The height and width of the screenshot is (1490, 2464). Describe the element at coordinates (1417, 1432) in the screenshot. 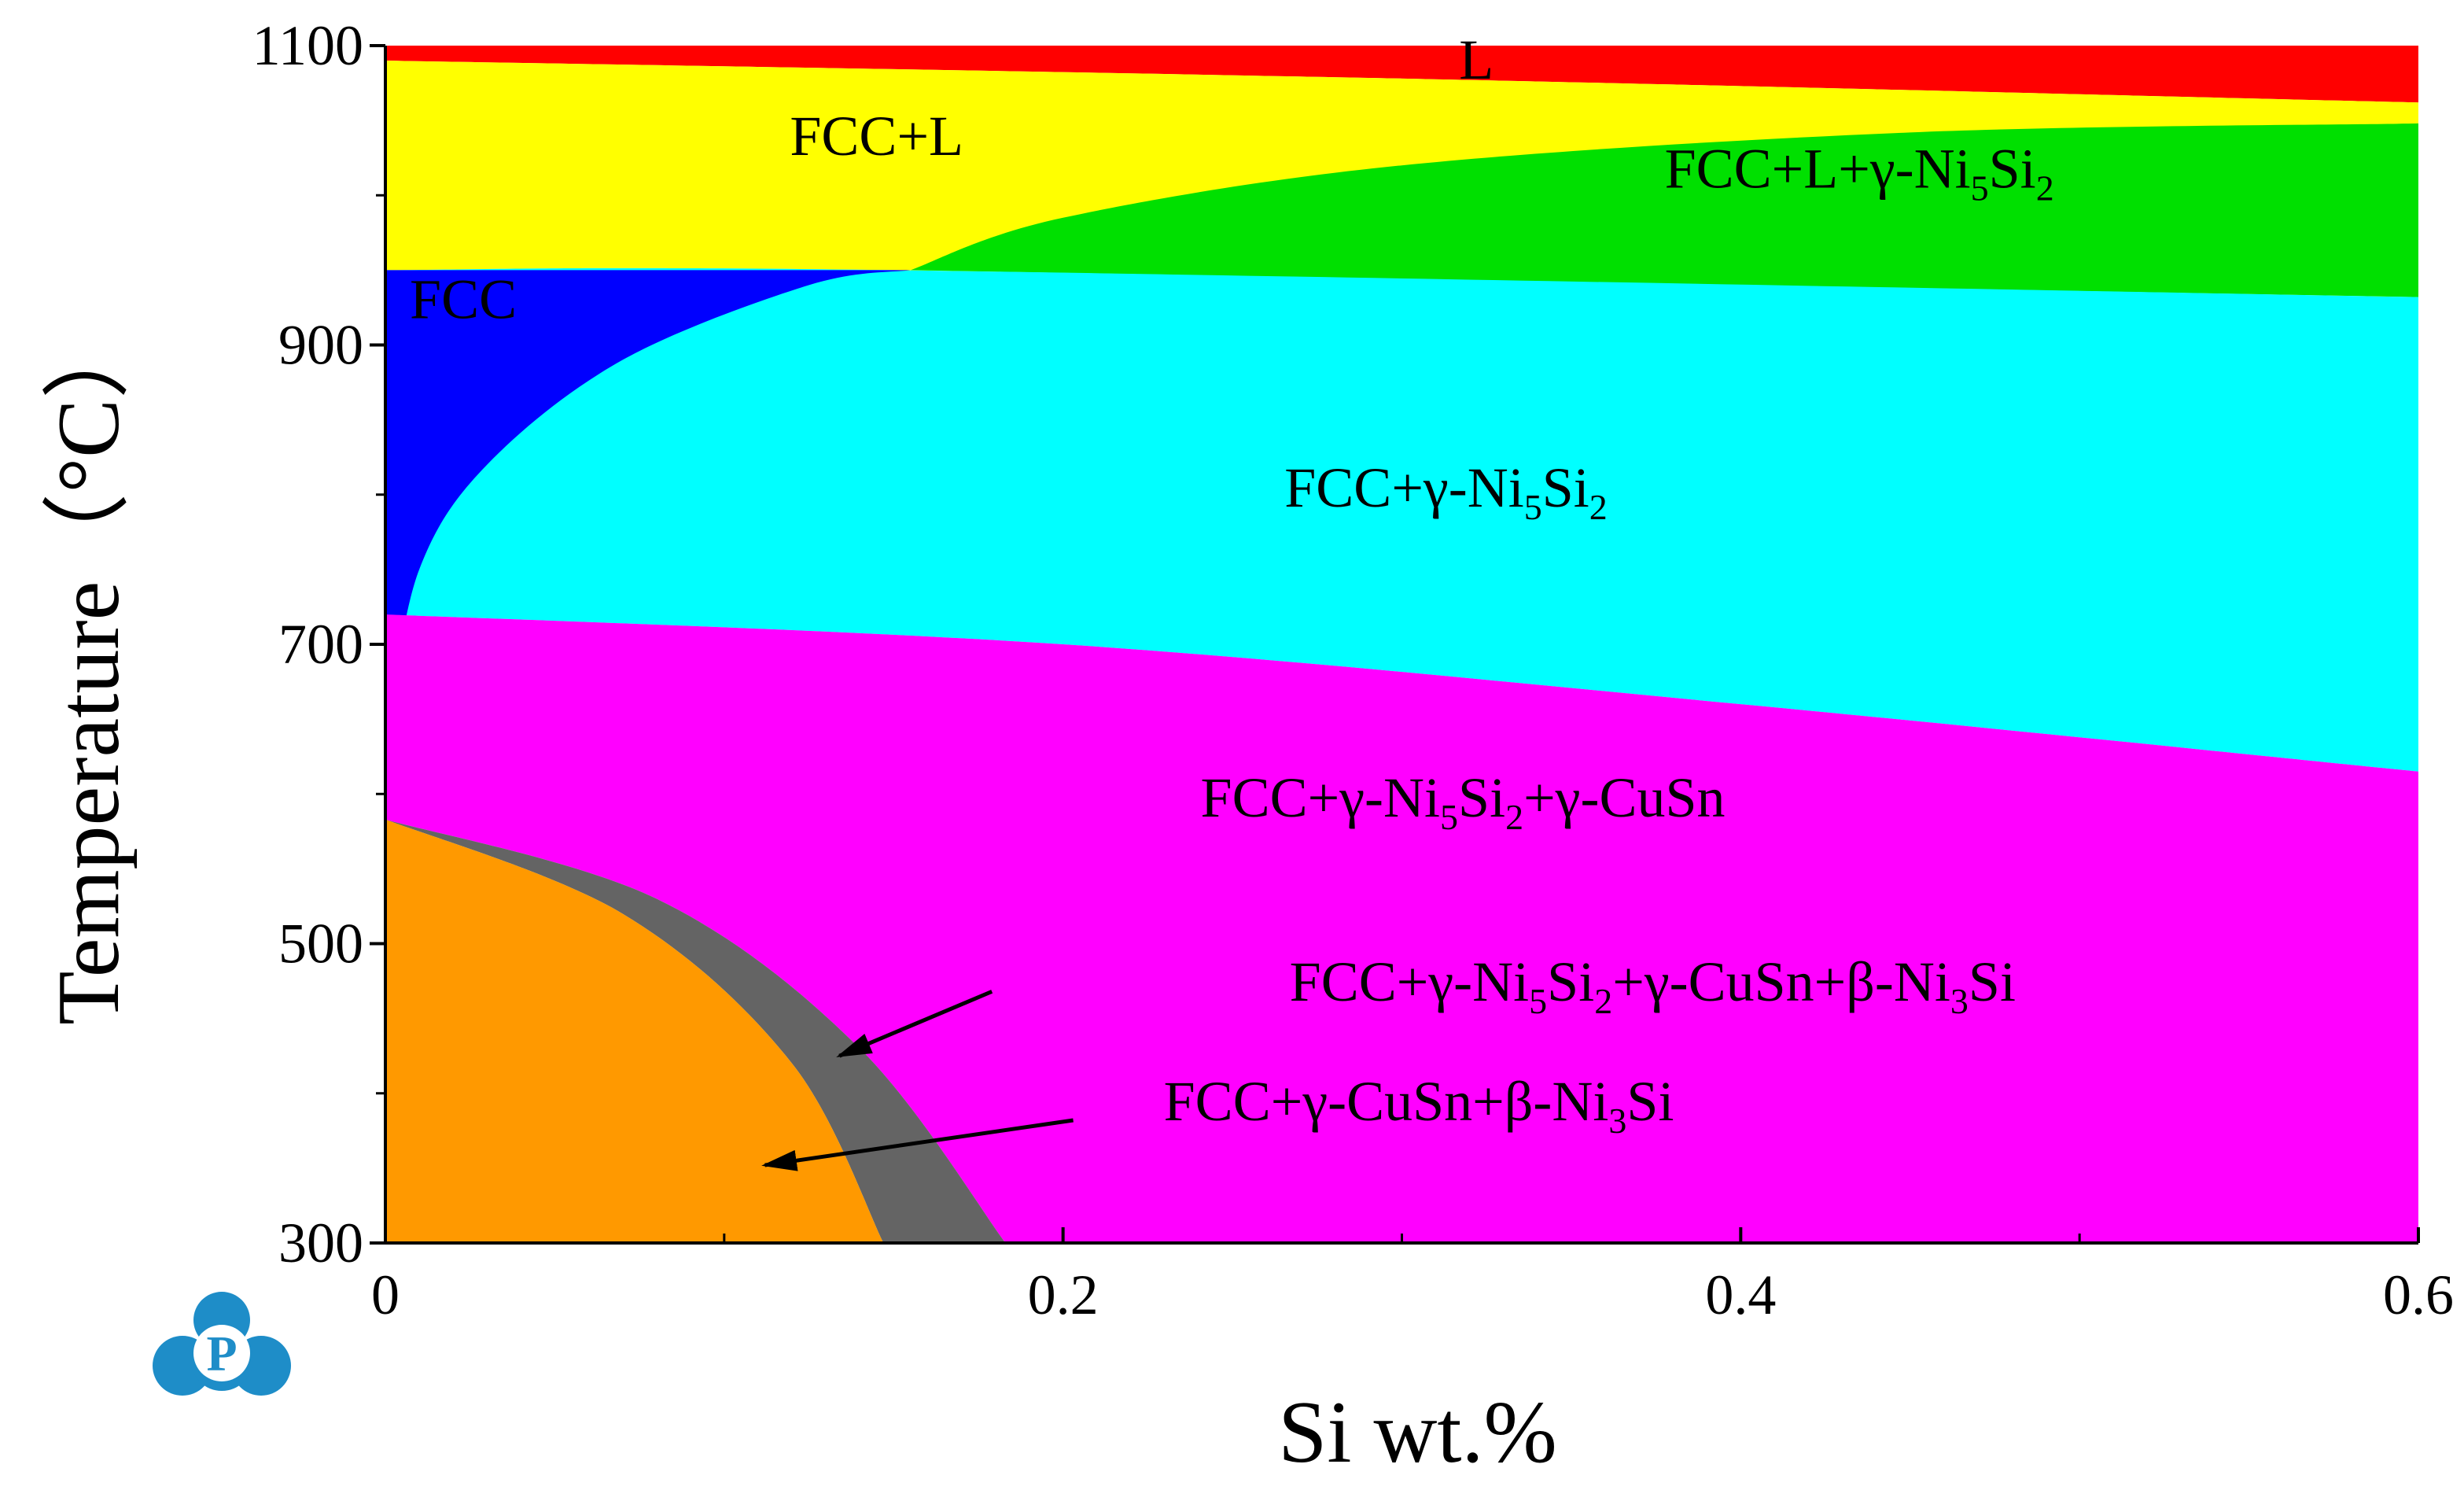

I see `x-axis-title: Si wt.%` at that location.